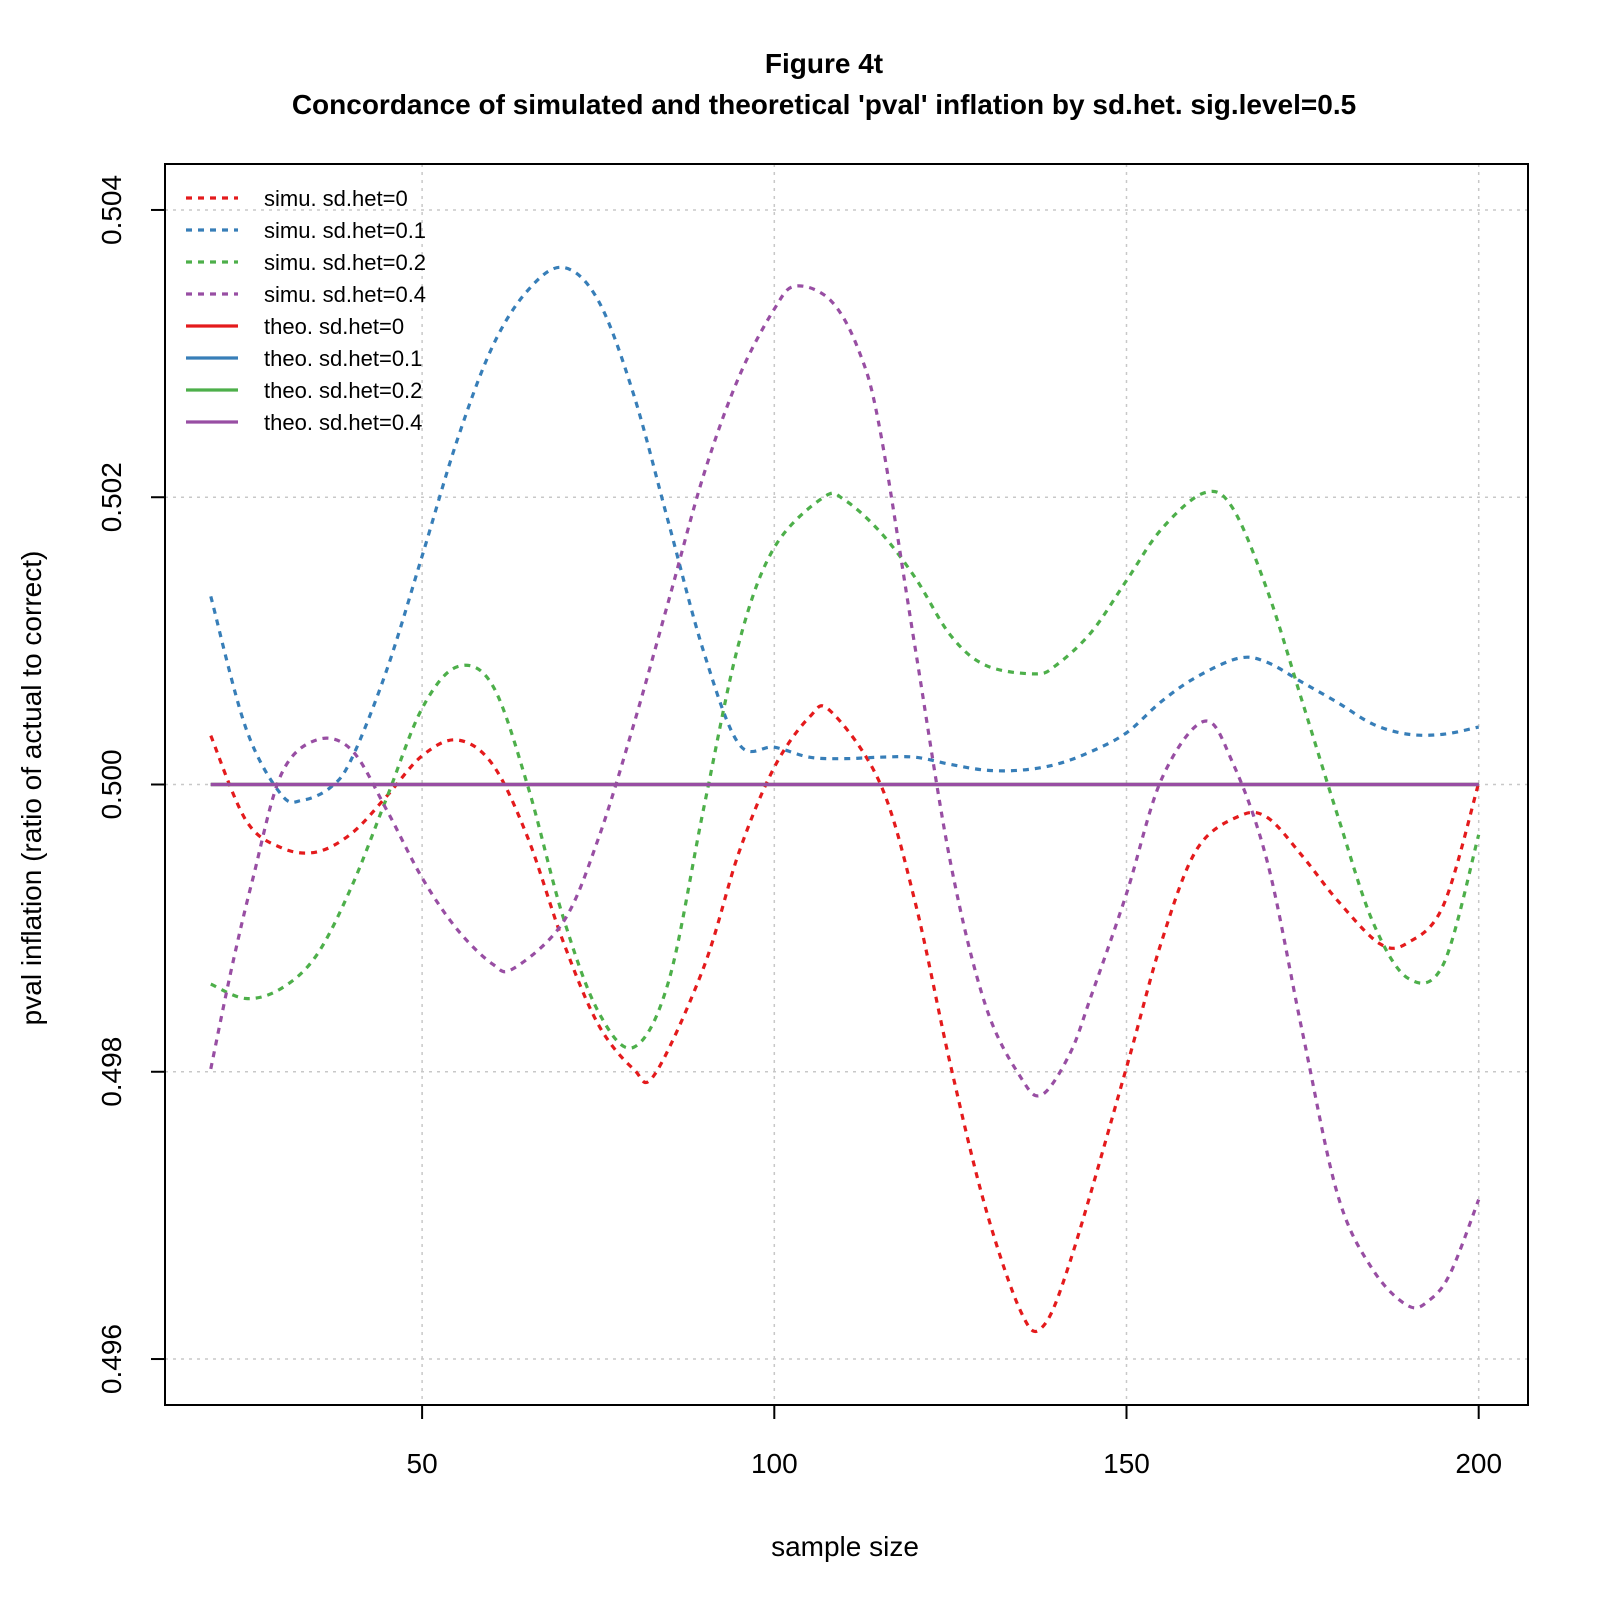 This screenshot has width=1600, height=1605. What do you see at coordinates (343, 422) in the screenshot?
I see `legend-label: theo. sd.het=0.4` at bounding box center [343, 422].